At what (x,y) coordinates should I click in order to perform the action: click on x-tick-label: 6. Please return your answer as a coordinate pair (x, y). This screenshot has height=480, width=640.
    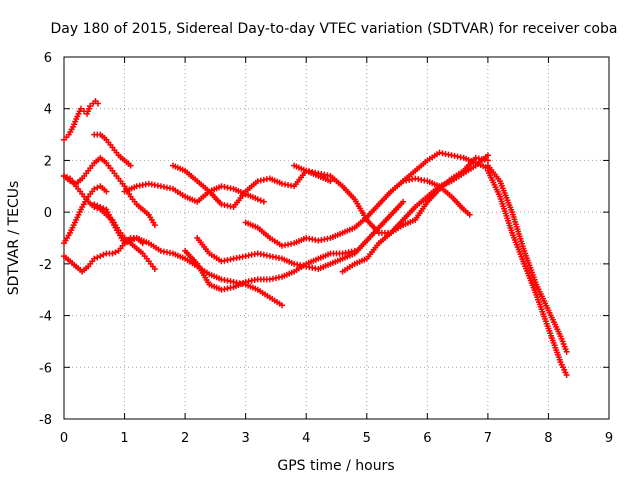
    Looking at the image, I should click on (427, 438).